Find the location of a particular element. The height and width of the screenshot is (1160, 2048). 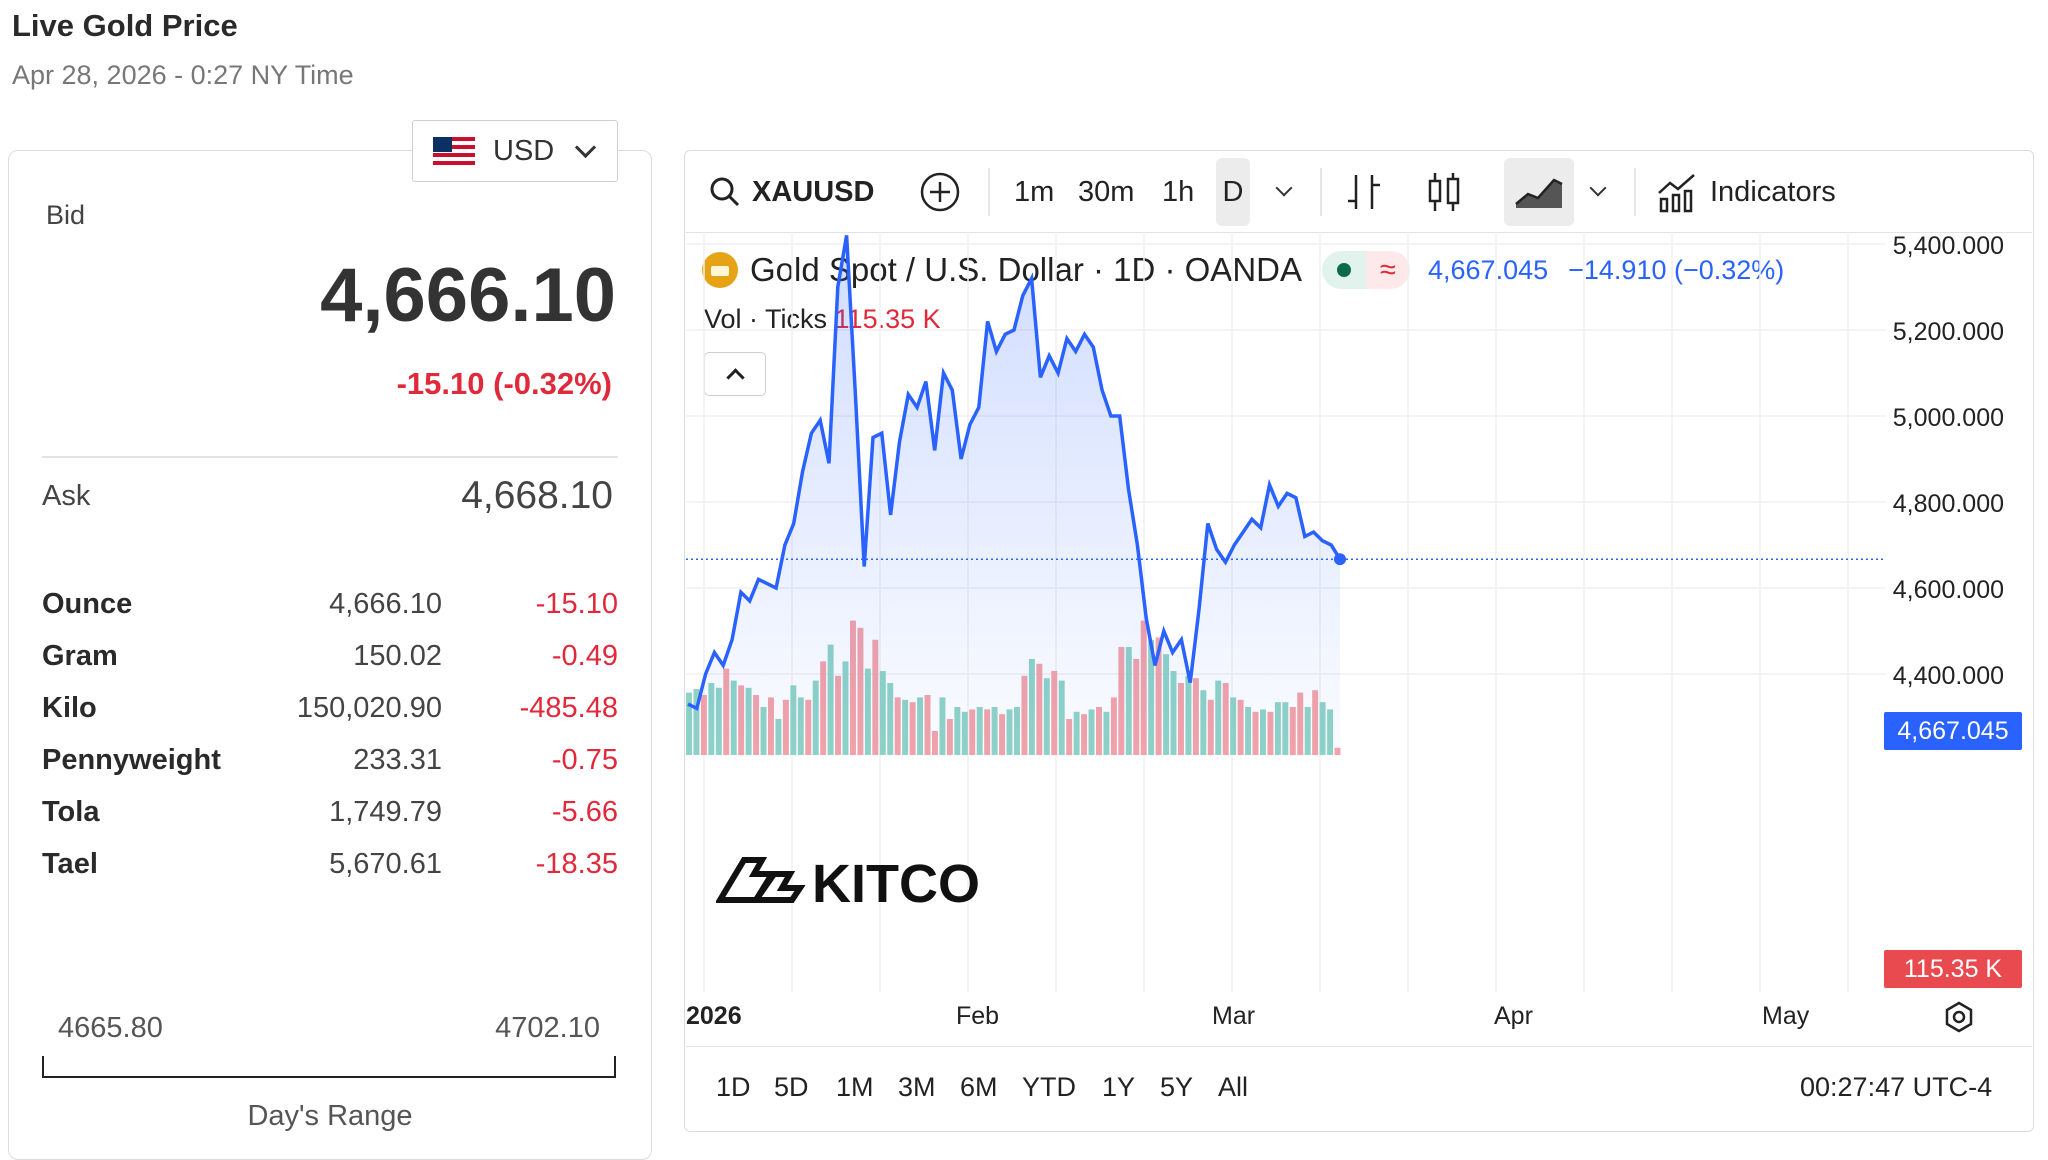

area-chart-type-button is located at coordinates (1539, 192).